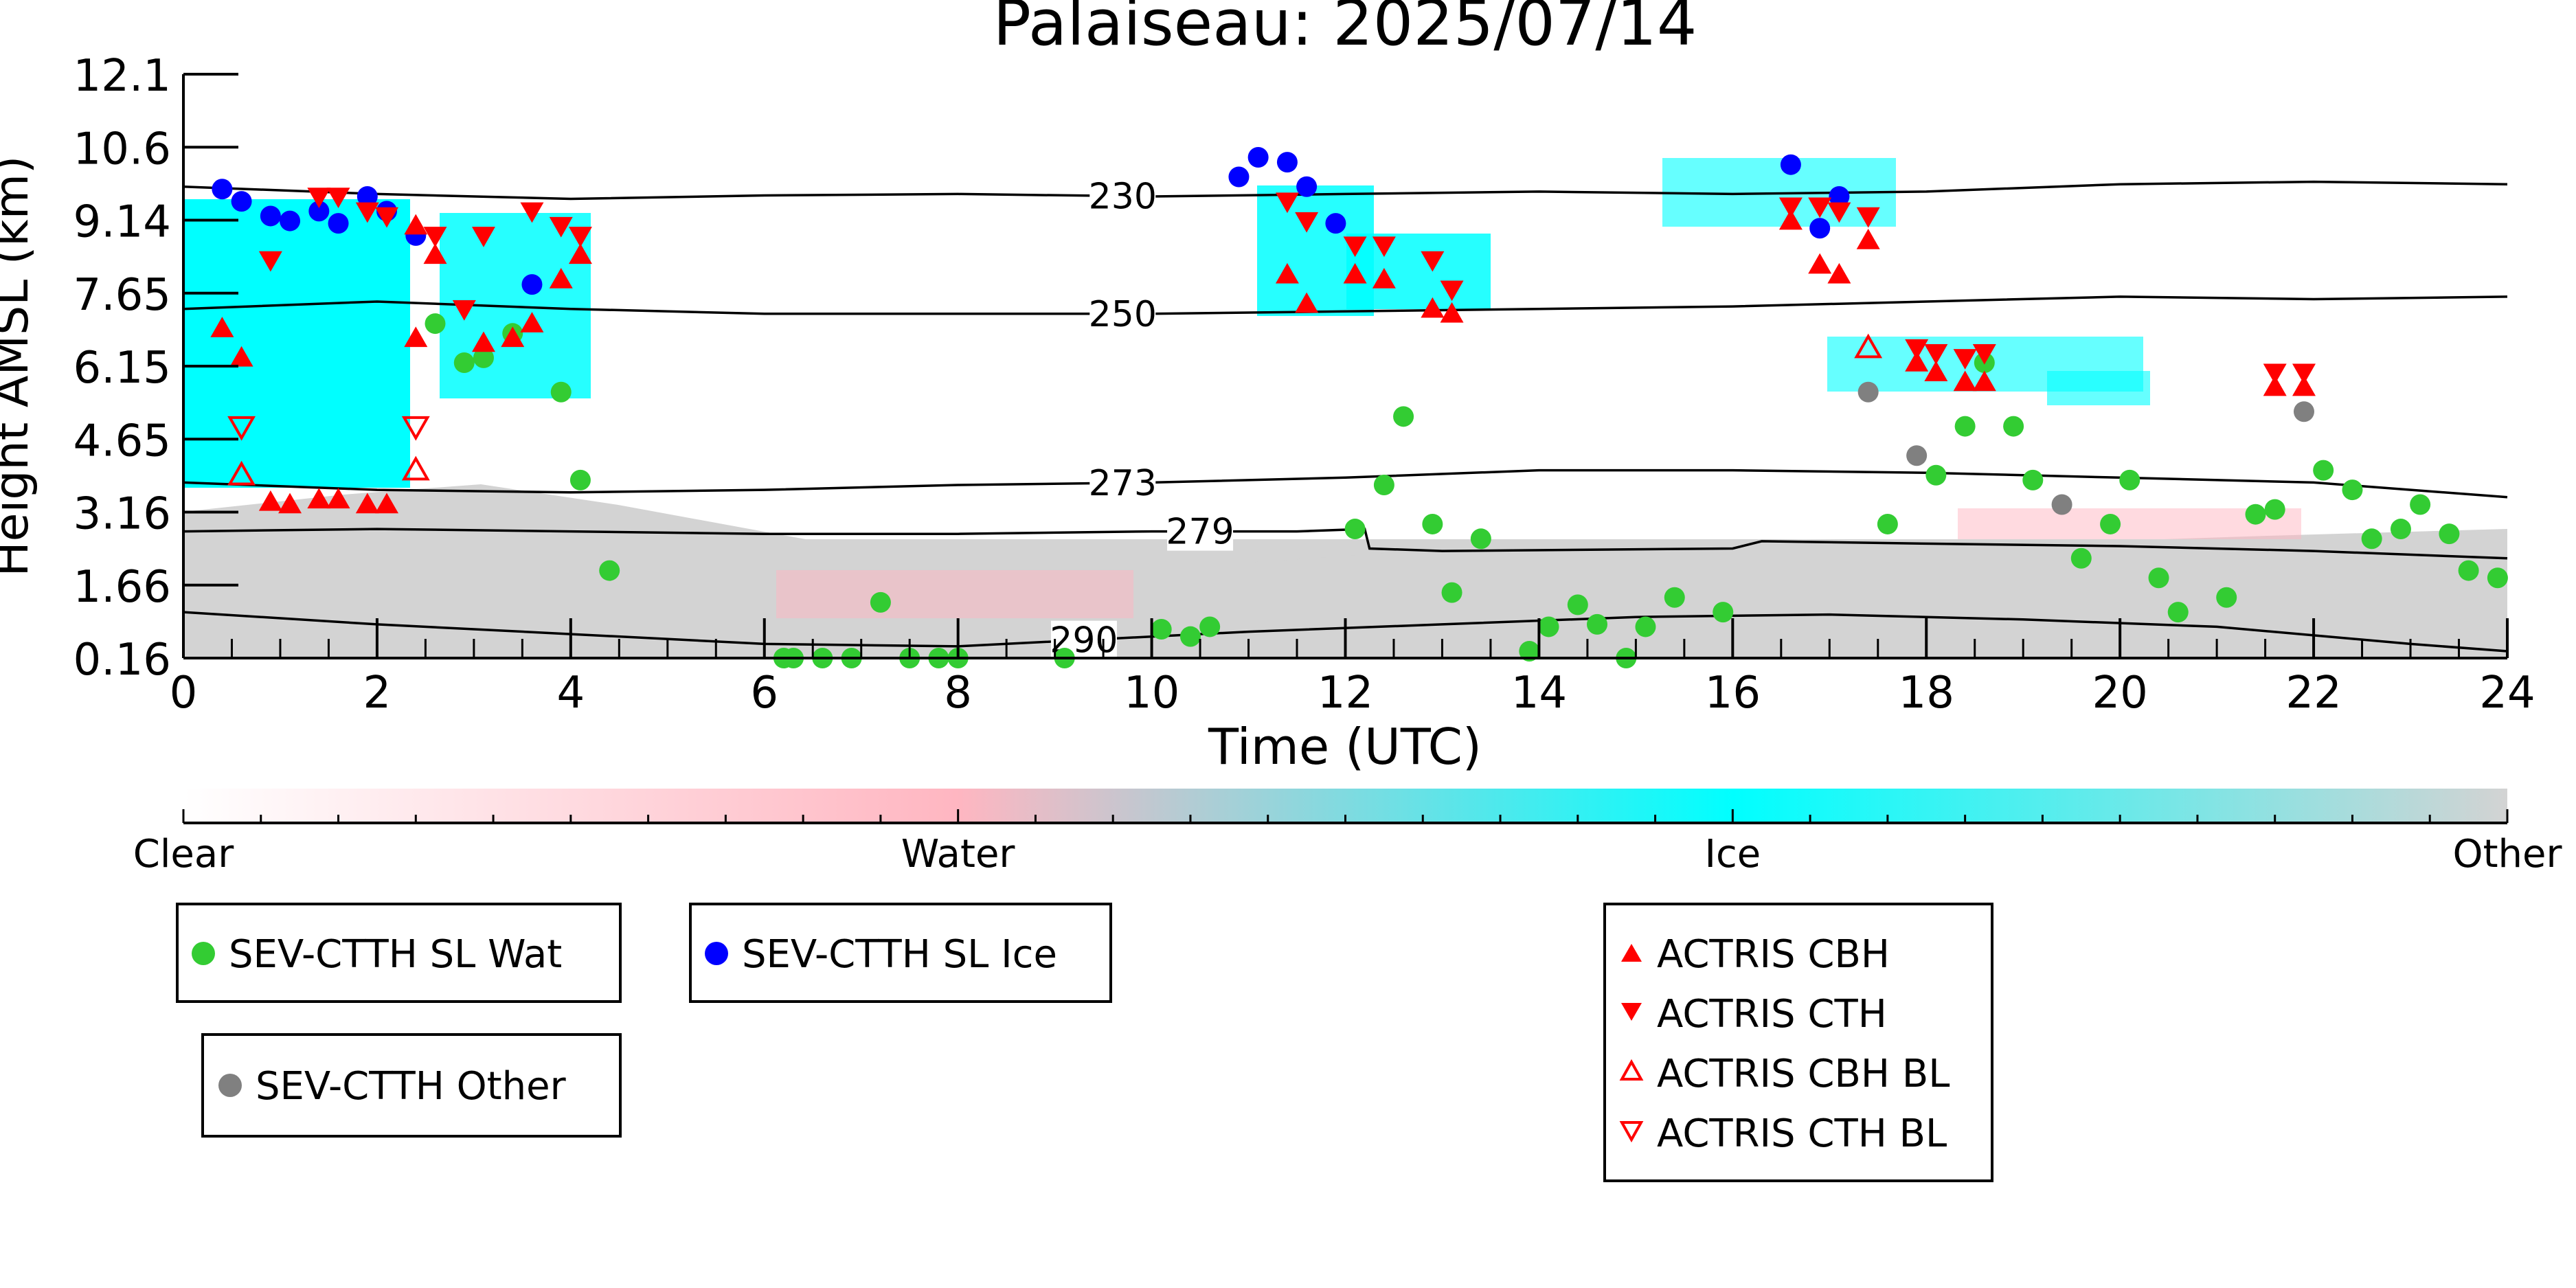 This screenshot has width=2576, height=1288. I want to click on y-tick-label: 12.1, so click(123, 76).